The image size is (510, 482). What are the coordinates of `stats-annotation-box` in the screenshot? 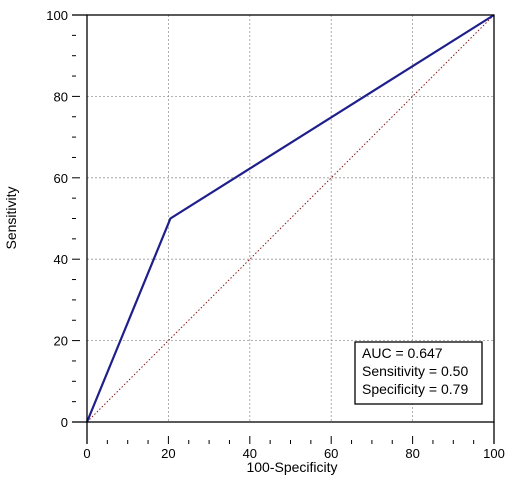 It's located at (418, 373).